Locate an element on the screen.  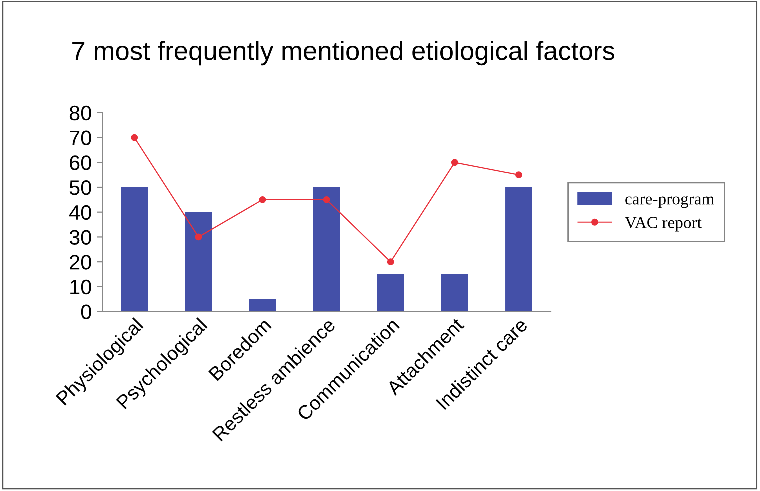
y-tick-label: 80 is located at coordinates (81, 113).